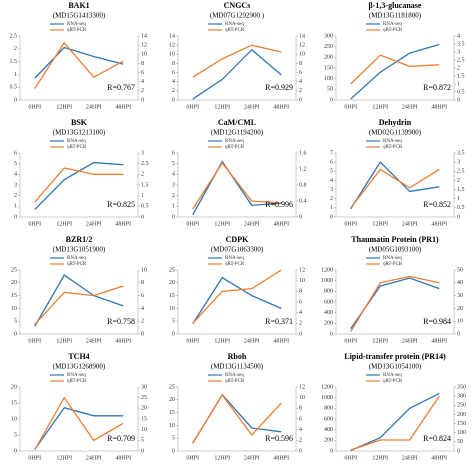 The width and height of the screenshot is (474, 469). Describe the element at coordinates (461, 190) in the screenshot. I see `y2-tick-label: 1.5` at that location.